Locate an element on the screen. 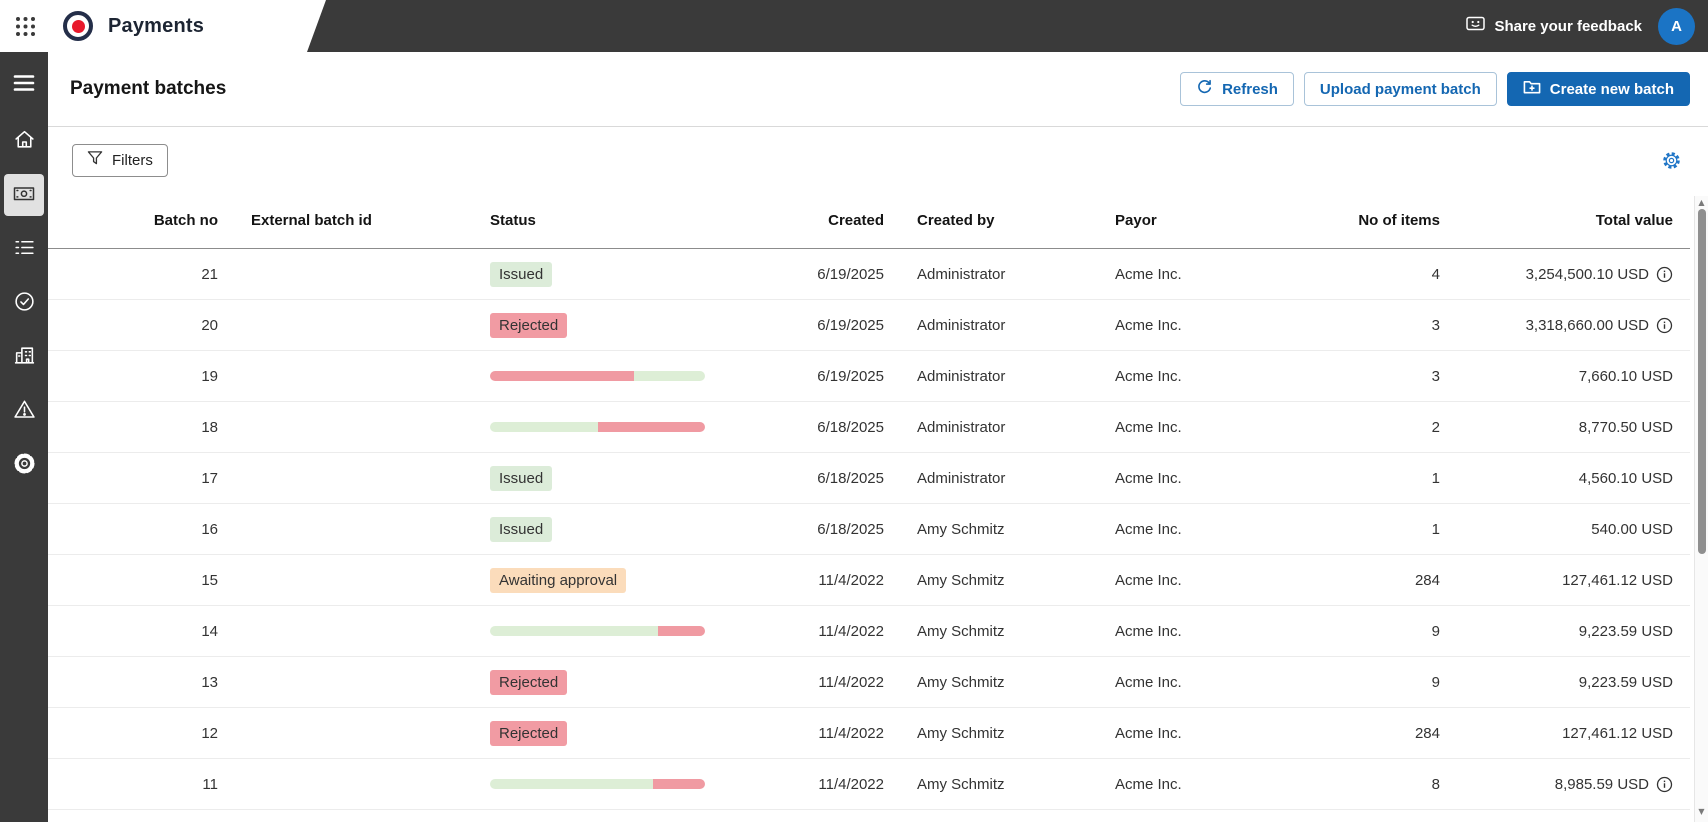 The image size is (1708, 822). share-feedback-button: Share your feedback is located at coordinates (1554, 26).